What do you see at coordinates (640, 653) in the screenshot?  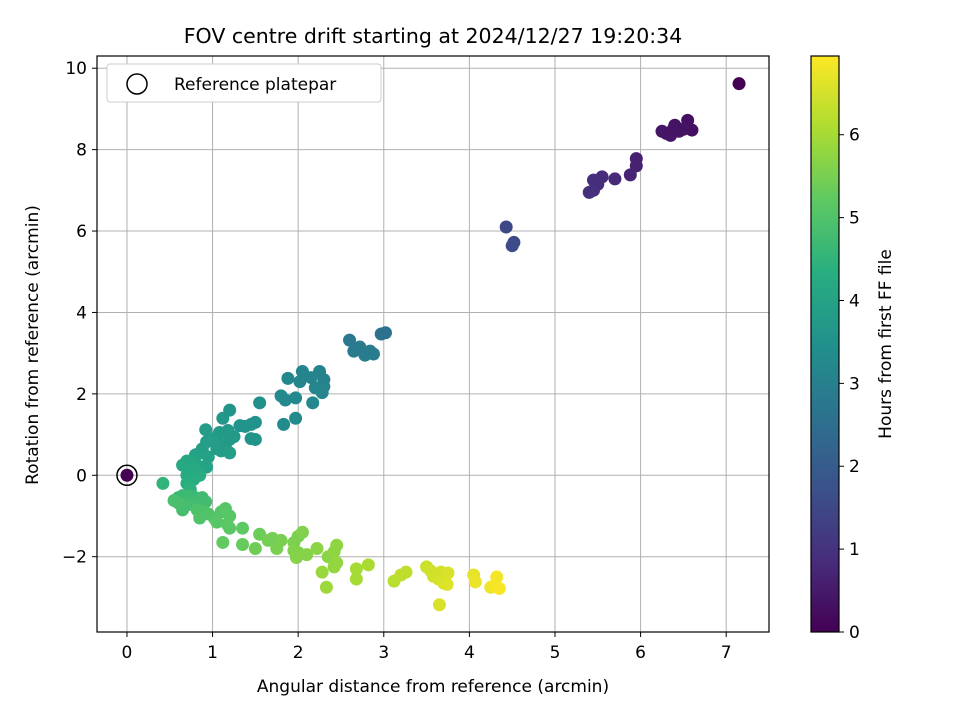 I see `x-tick-label: 6` at bounding box center [640, 653].